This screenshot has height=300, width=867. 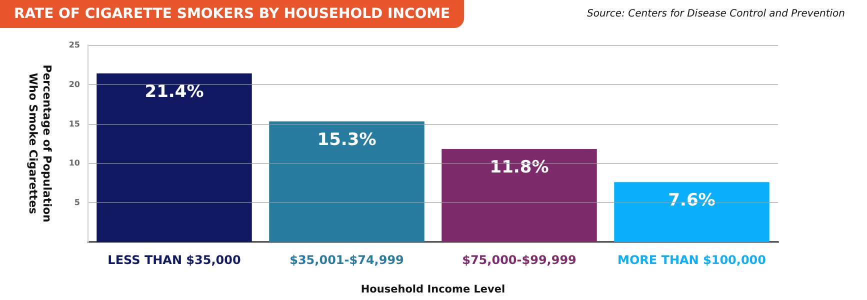 I want to click on y-tick-label: 25, so click(x=74, y=45).